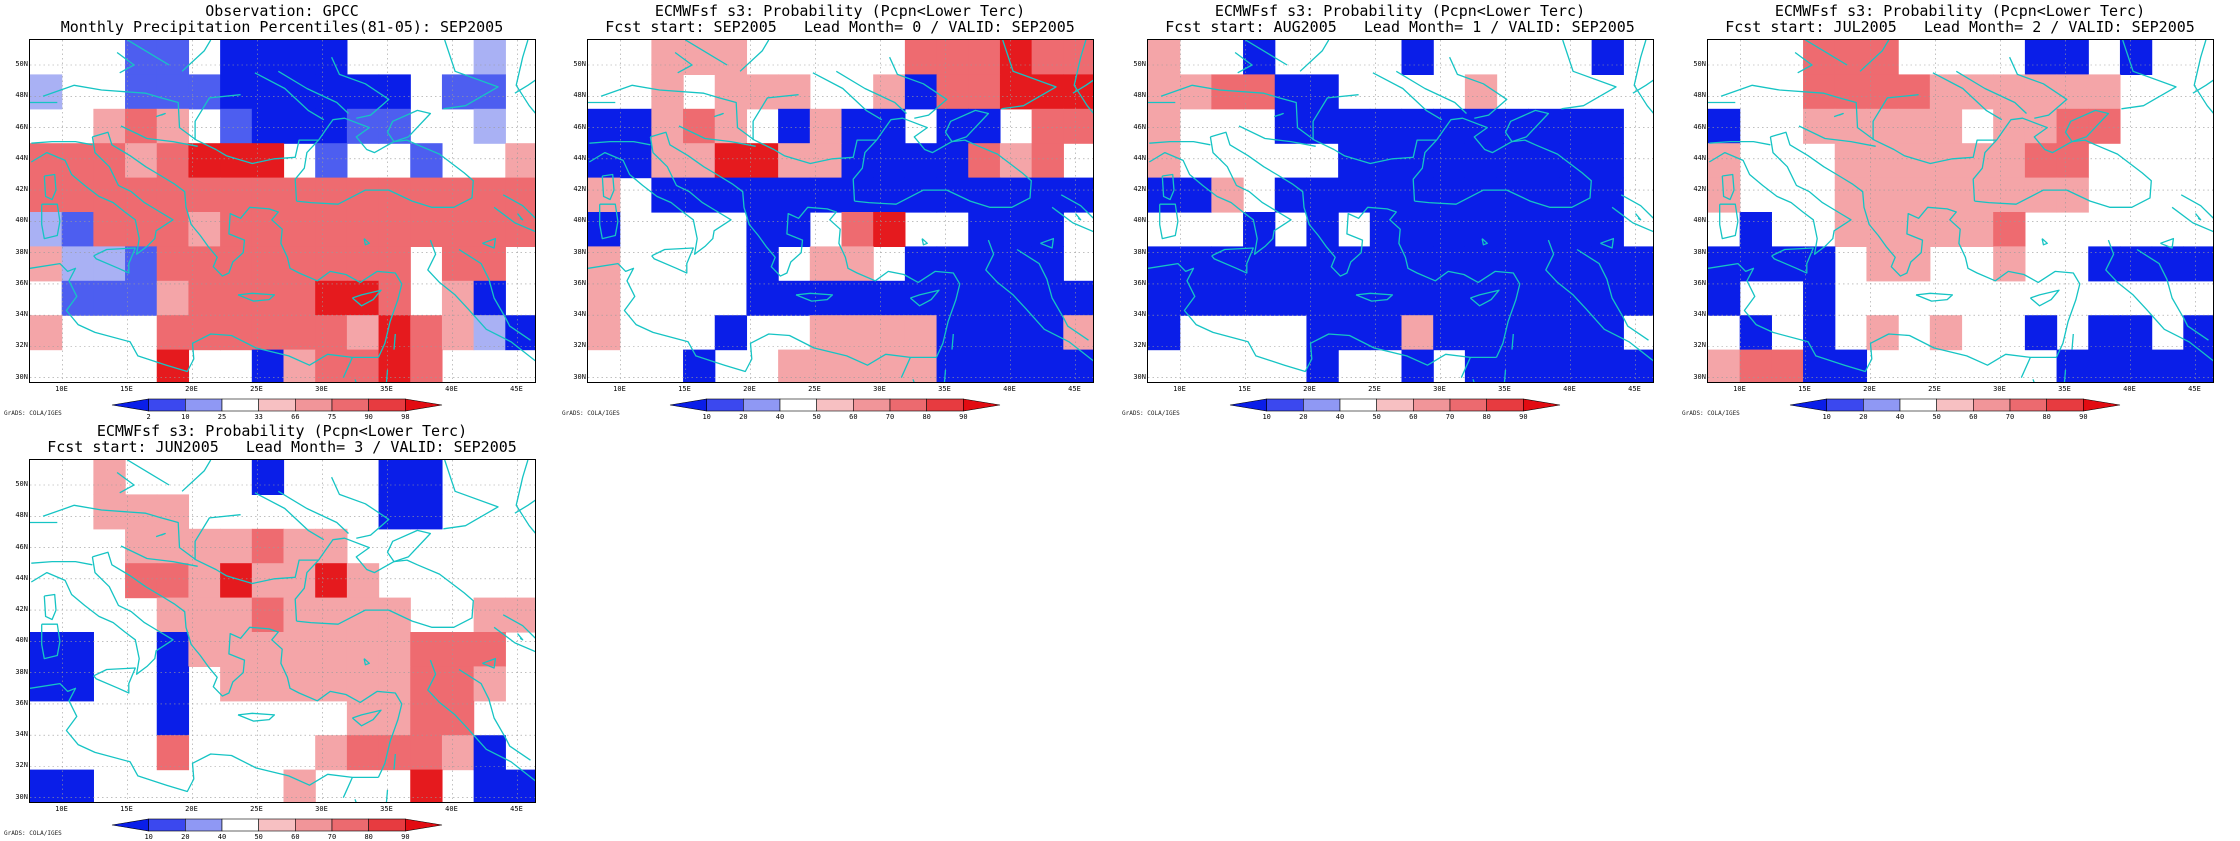 The height and width of the screenshot is (841, 2240). I want to click on lon-tick-label: 25E, so click(1934, 389).